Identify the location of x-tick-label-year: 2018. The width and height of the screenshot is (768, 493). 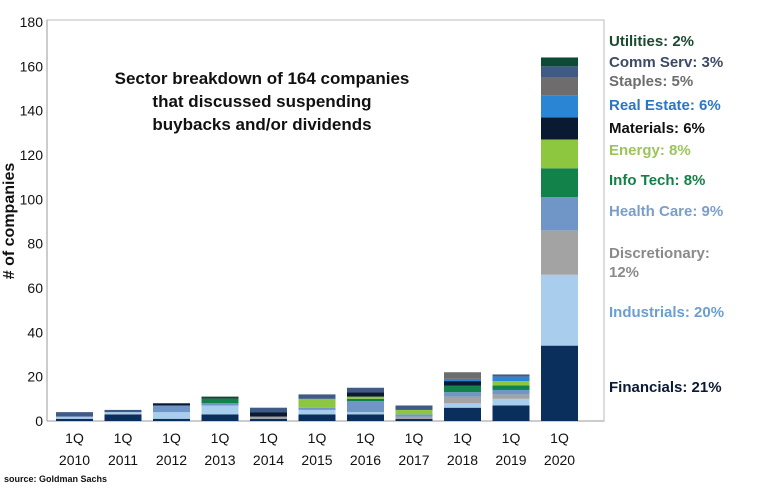
(462, 460).